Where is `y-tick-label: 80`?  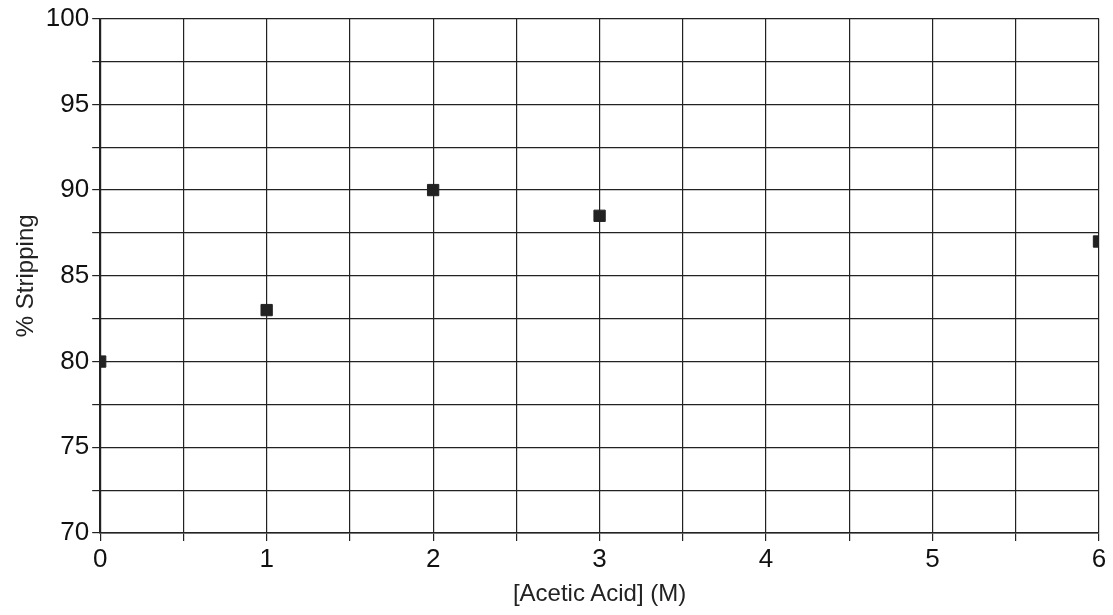 y-tick-label: 80 is located at coordinates (75, 359).